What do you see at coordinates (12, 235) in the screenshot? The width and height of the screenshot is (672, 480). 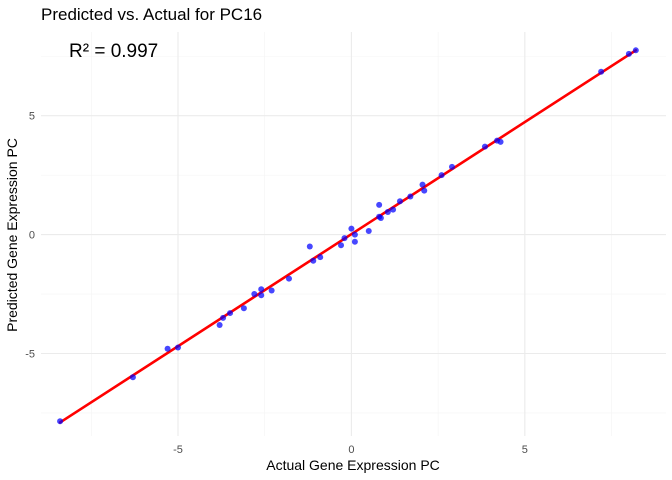 I see `y-axis-title: Predicted Gene Expression PC` at bounding box center [12, 235].